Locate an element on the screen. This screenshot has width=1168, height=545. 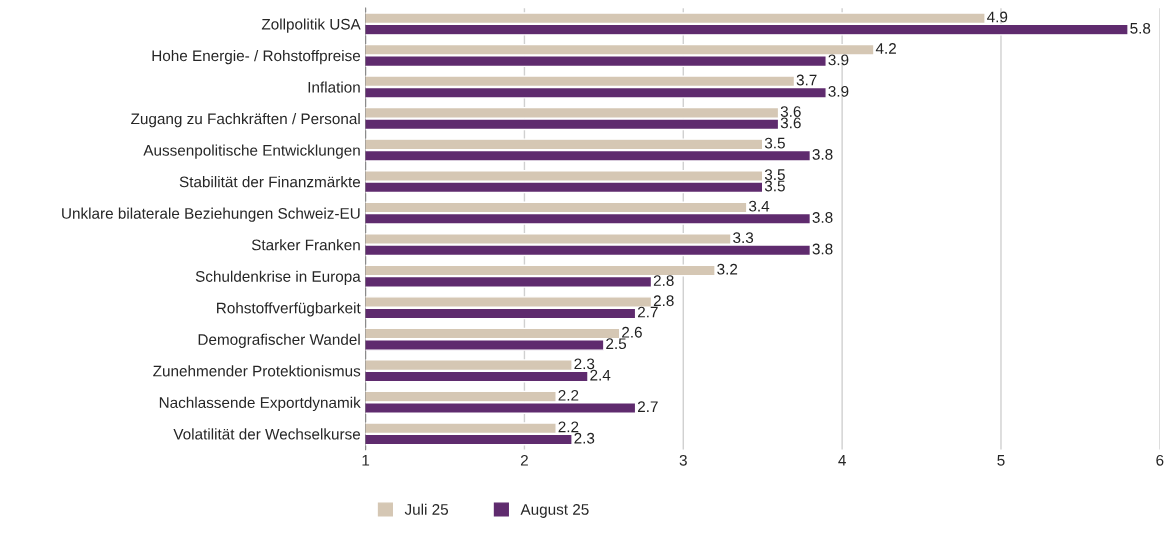
y-tick-label: Volatilität der Wechselkurse is located at coordinates (267, 434).